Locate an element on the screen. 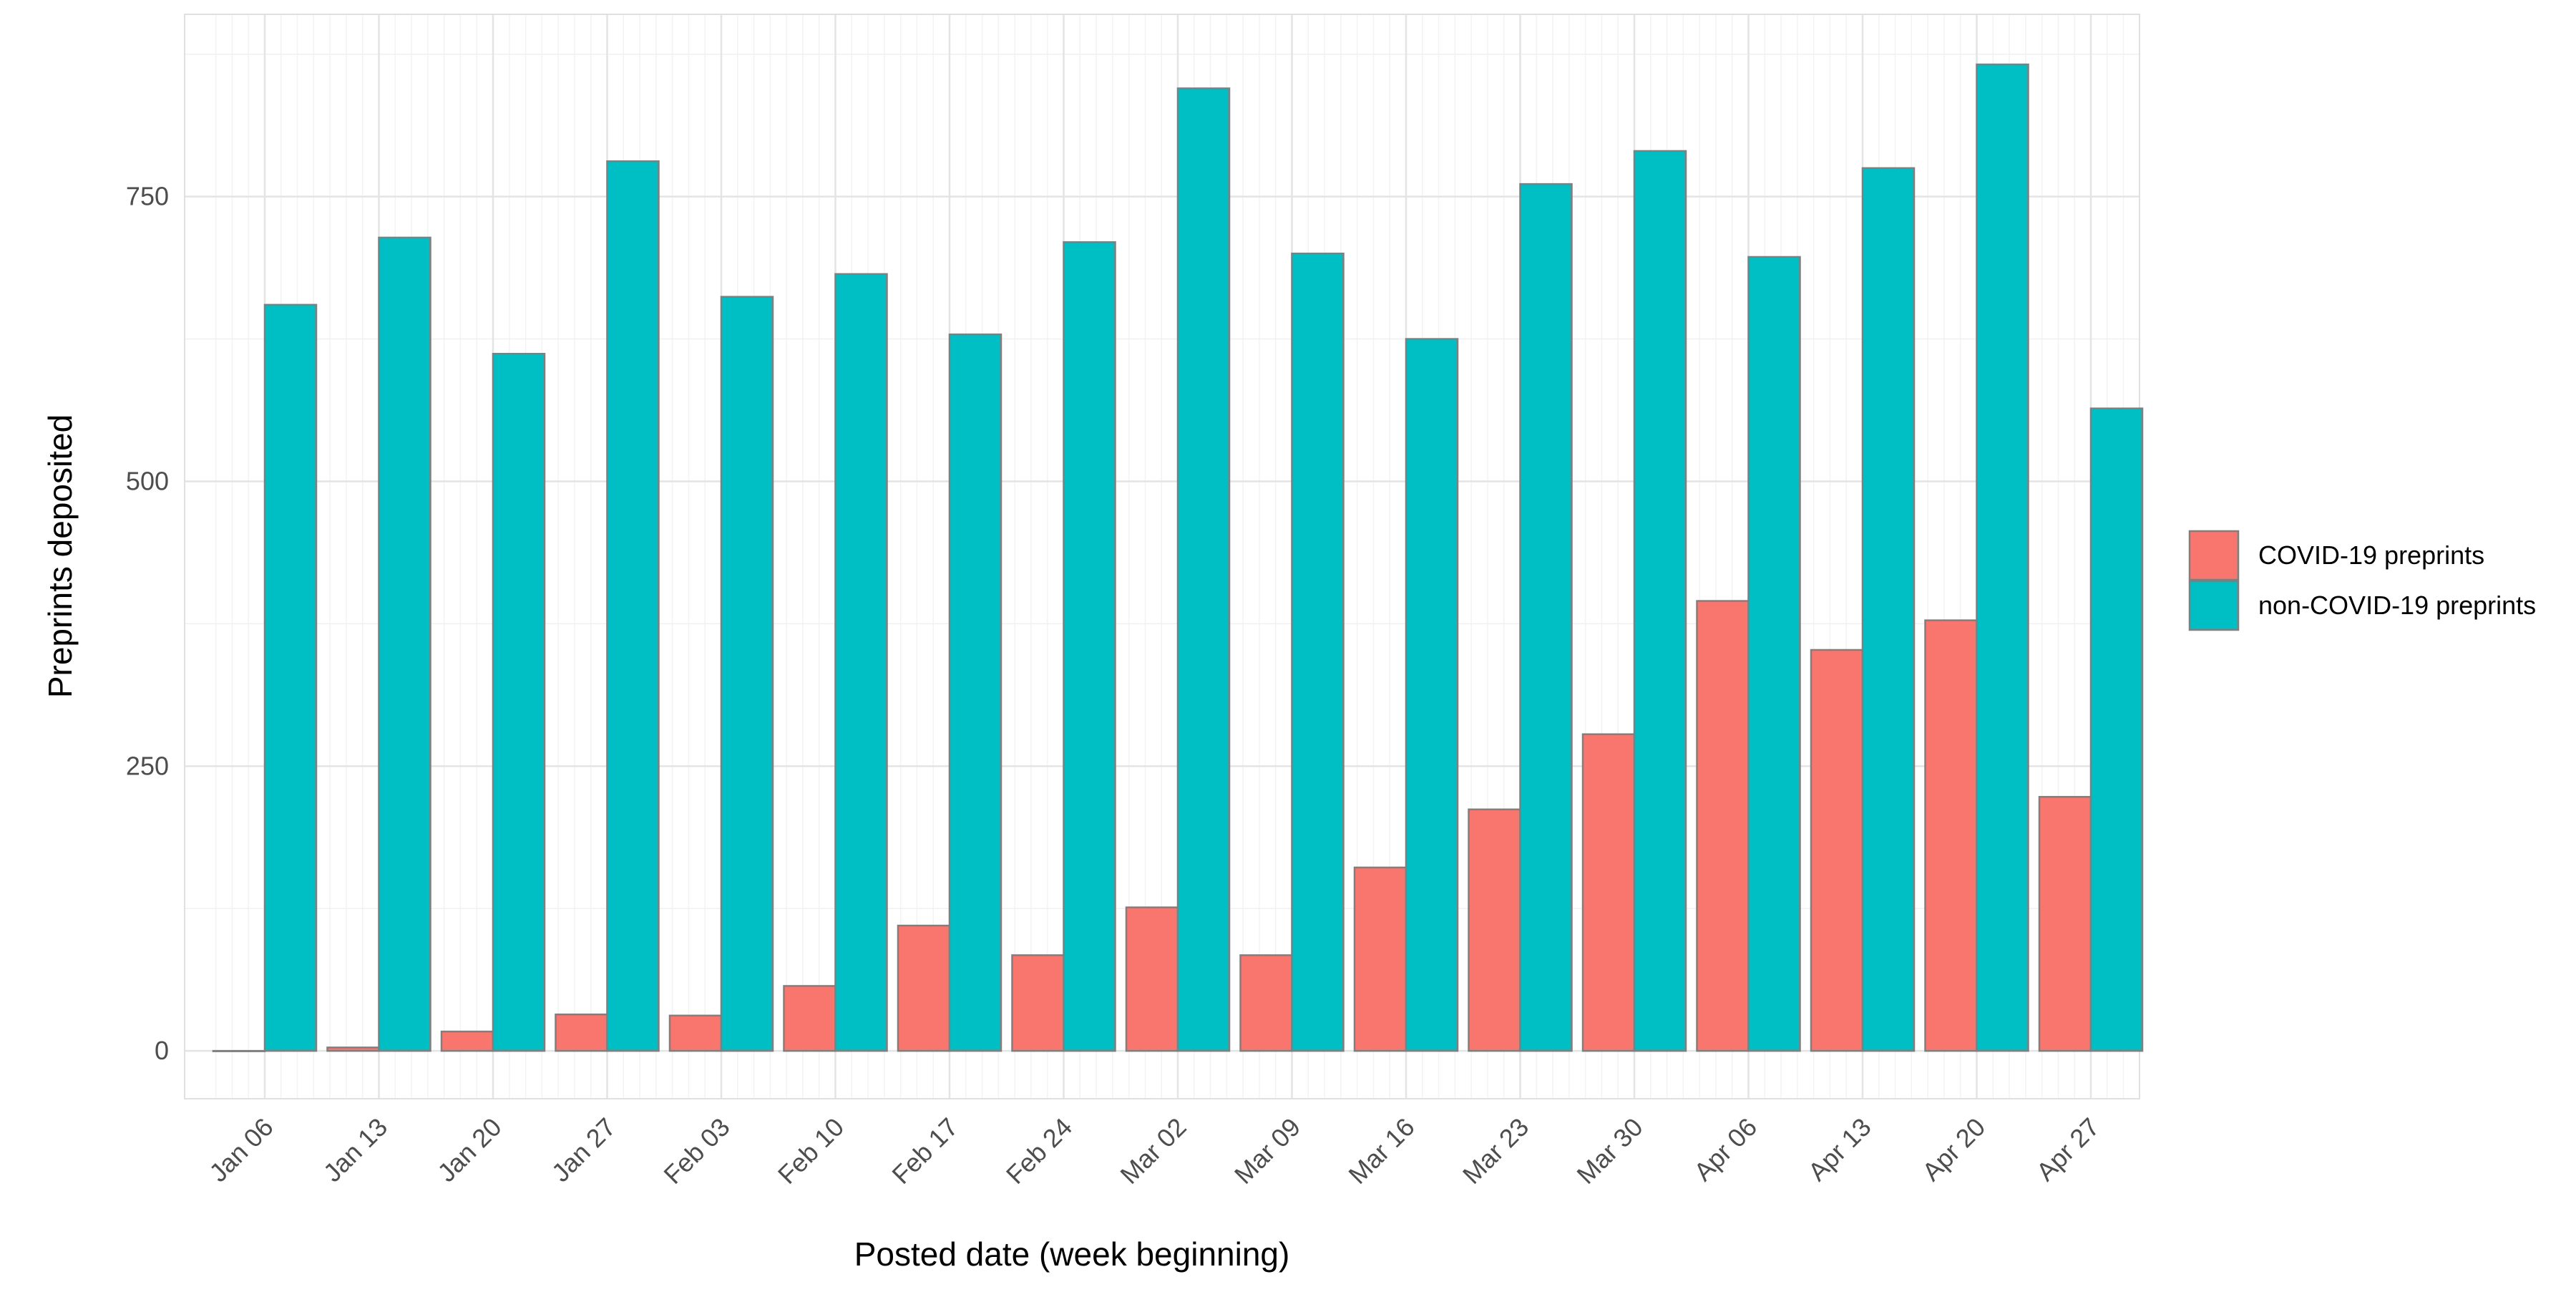 This screenshot has height=1292, width=2576. x-tick-label: Apr 13 is located at coordinates (1839, 1149).